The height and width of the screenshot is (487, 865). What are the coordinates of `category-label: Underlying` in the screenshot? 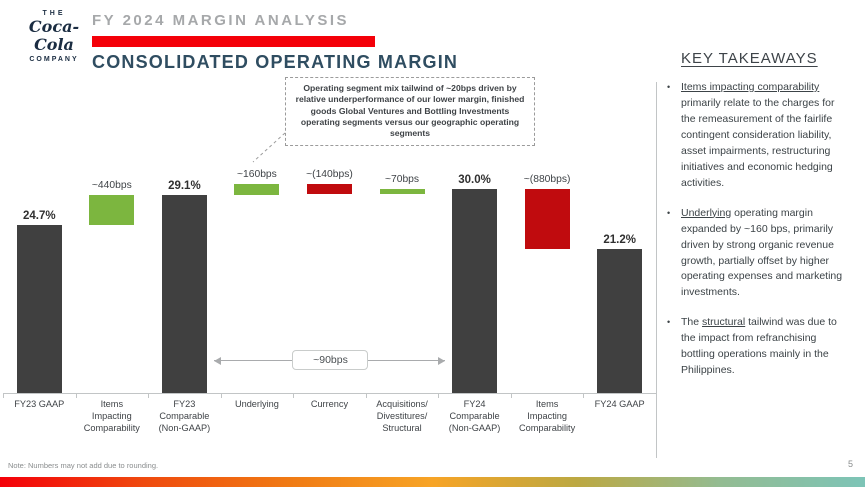 It's located at (256, 404).